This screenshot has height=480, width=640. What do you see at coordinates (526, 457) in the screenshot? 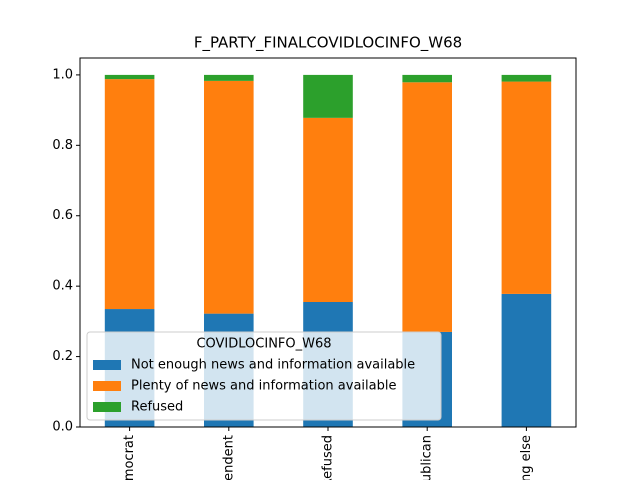
I see `x-tick-label: Something else` at bounding box center [526, 457].